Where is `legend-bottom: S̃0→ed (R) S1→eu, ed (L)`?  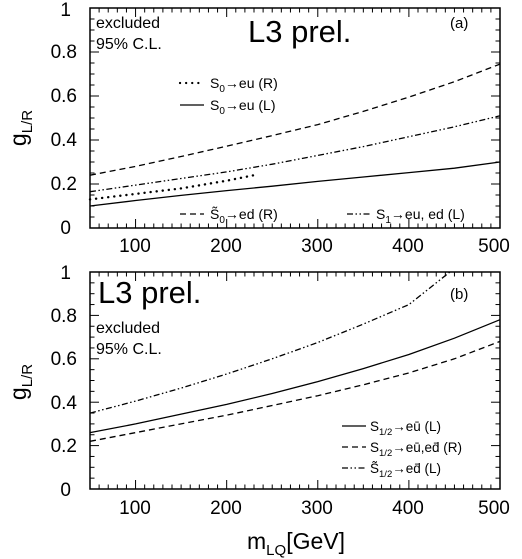
legend-bottom: S̃0→ed (R) S1→eu, ed (L) is located at coordinates (322, 216).